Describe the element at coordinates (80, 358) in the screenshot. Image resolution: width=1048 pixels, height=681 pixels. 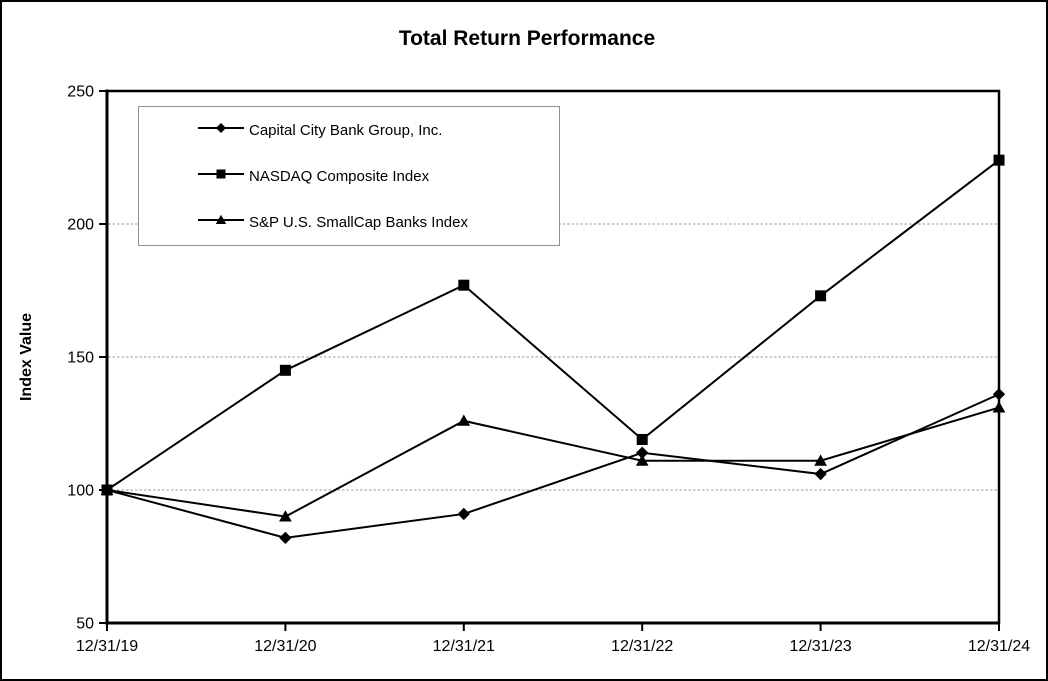
I see `y-tick-label: 150` at that location.